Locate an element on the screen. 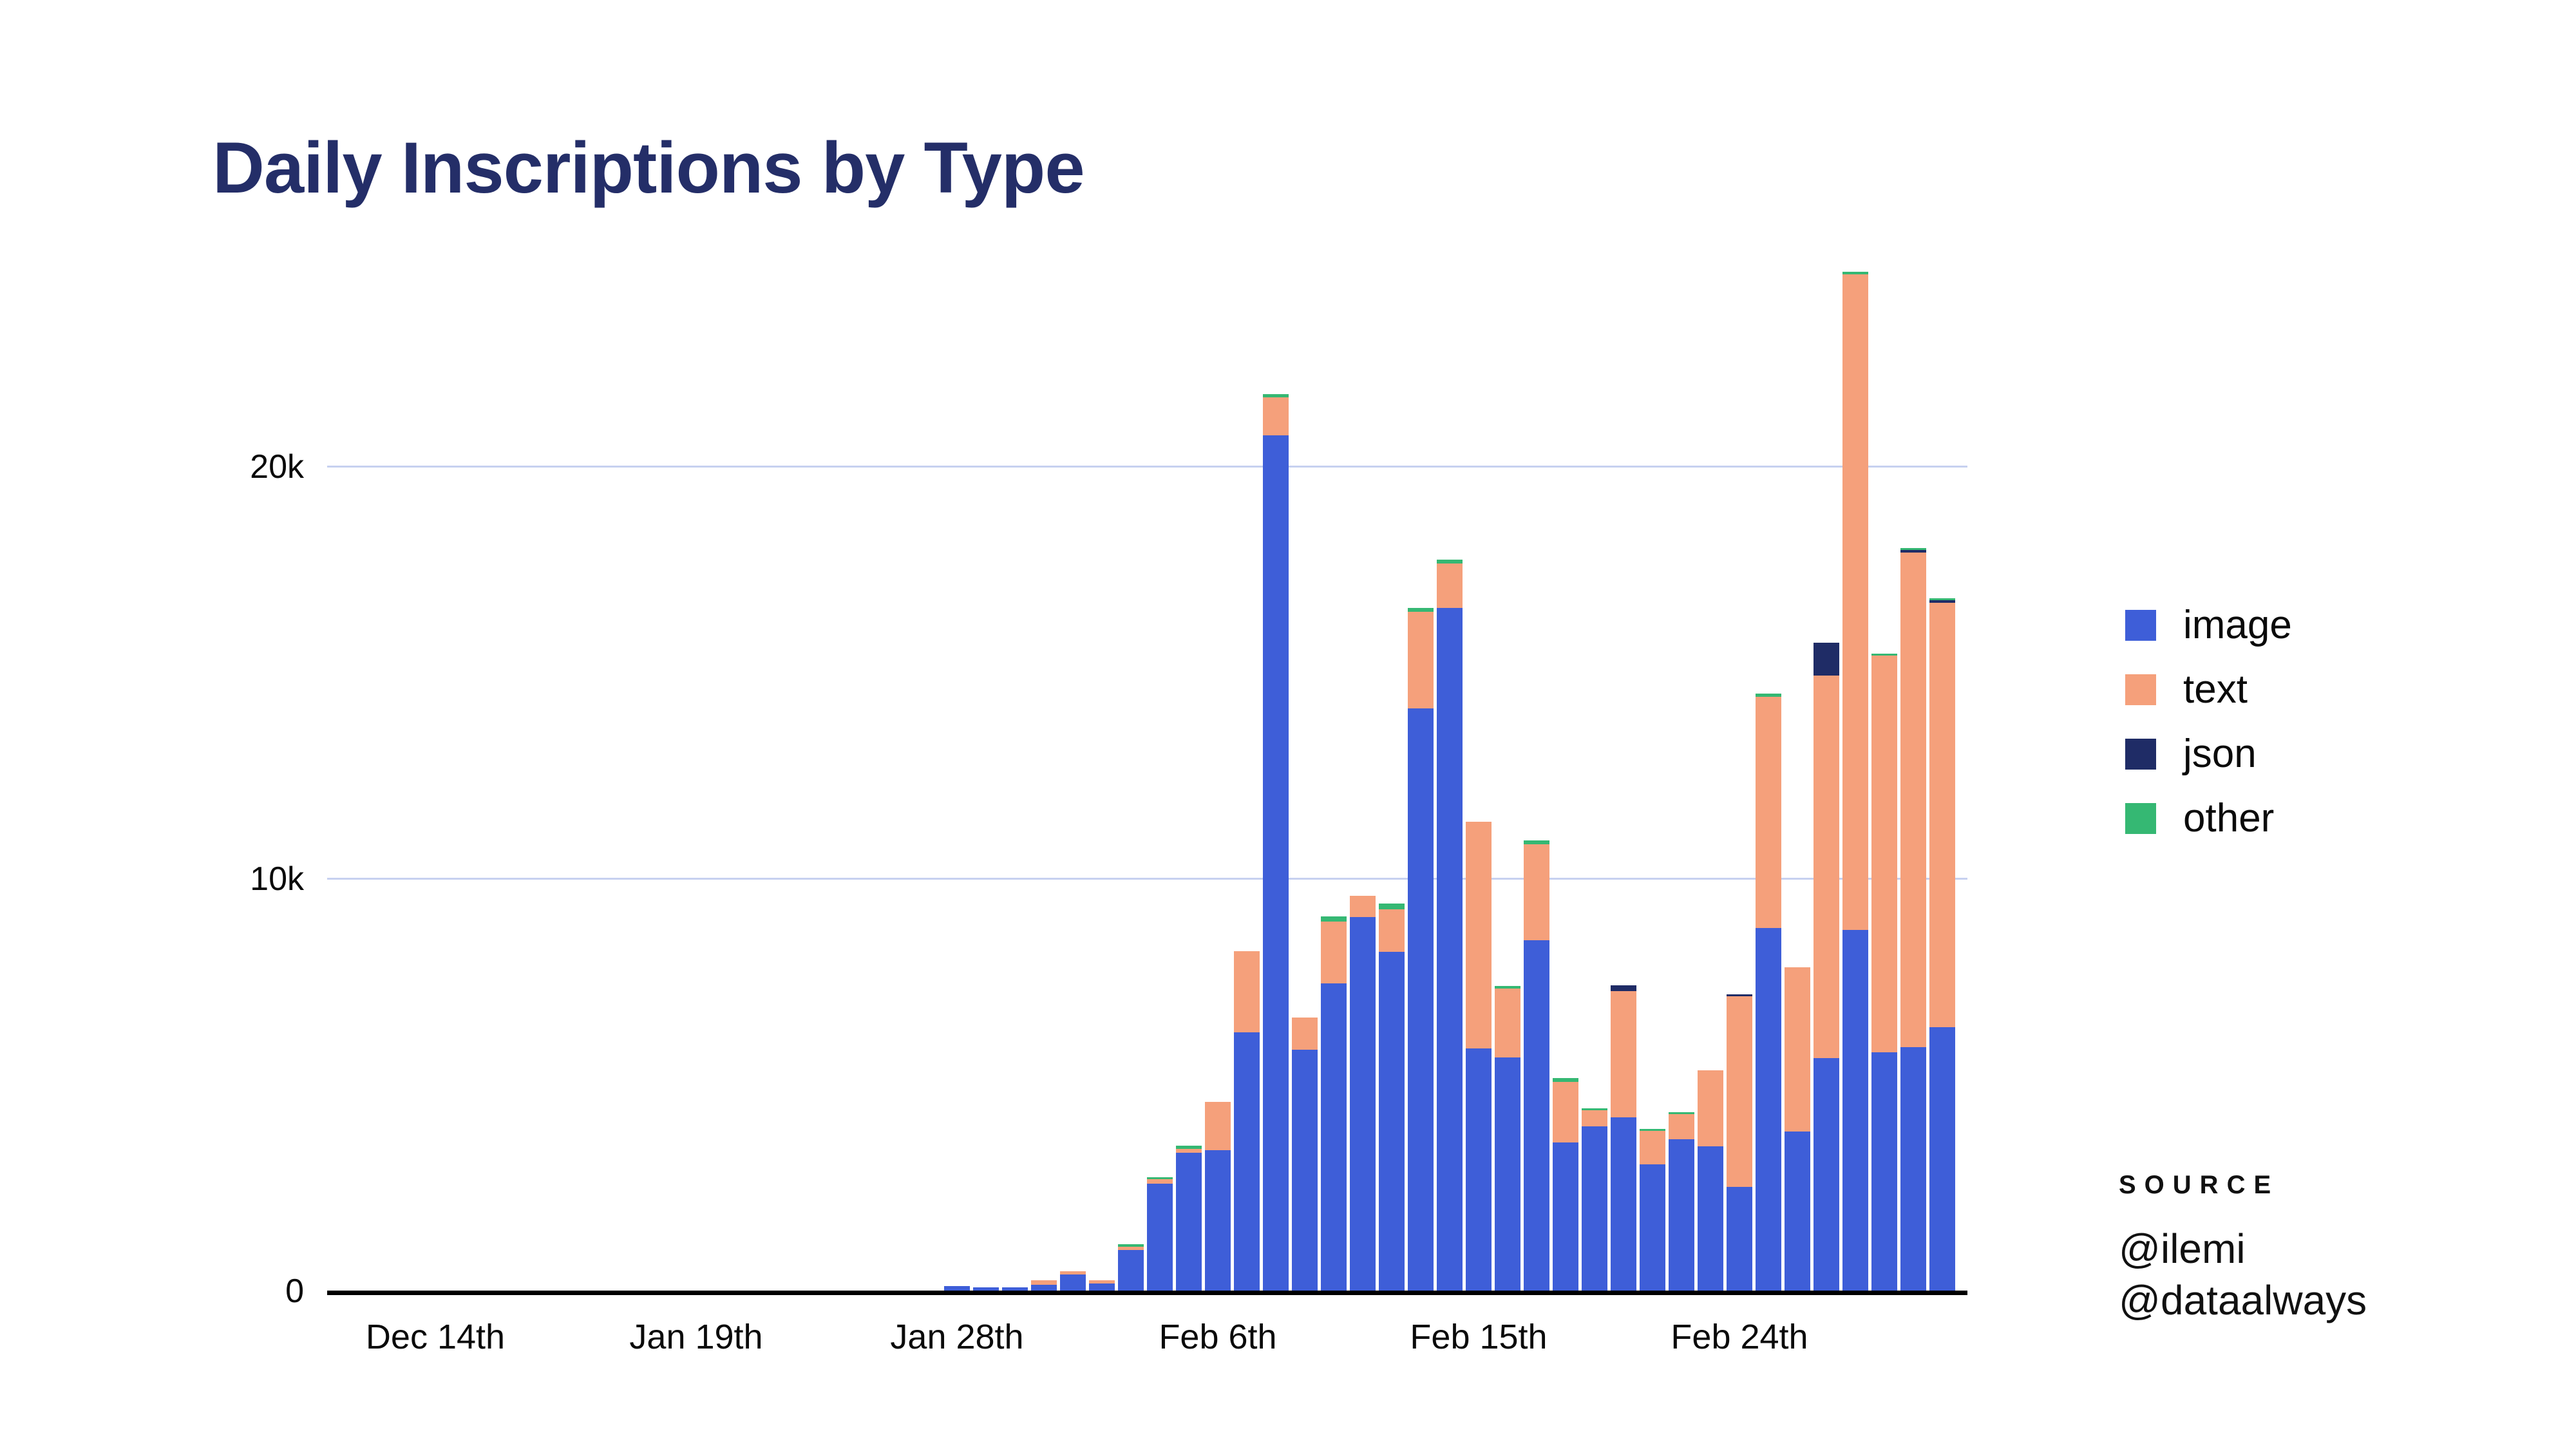 The height and width of the screenshot is (1449, 2576). legend-label-json: json is located at coordinates (2220, 754).